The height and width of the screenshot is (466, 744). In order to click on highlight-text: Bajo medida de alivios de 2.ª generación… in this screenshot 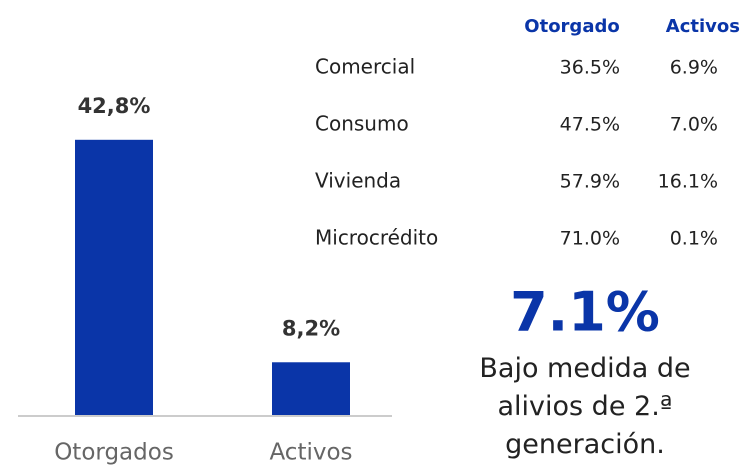, I will do `click(585, 406)`.